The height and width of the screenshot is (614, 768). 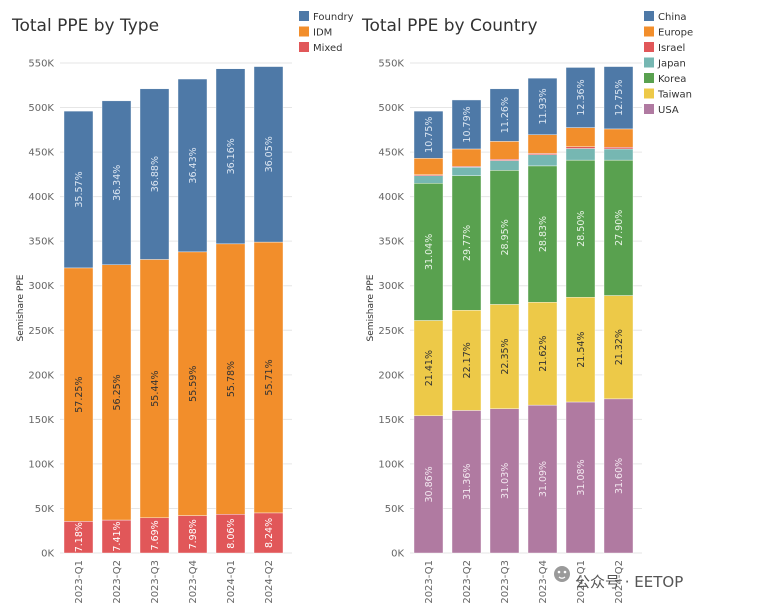 I want to click on bar-segment-mixed-2023-q1, so click(x=78, y=537).